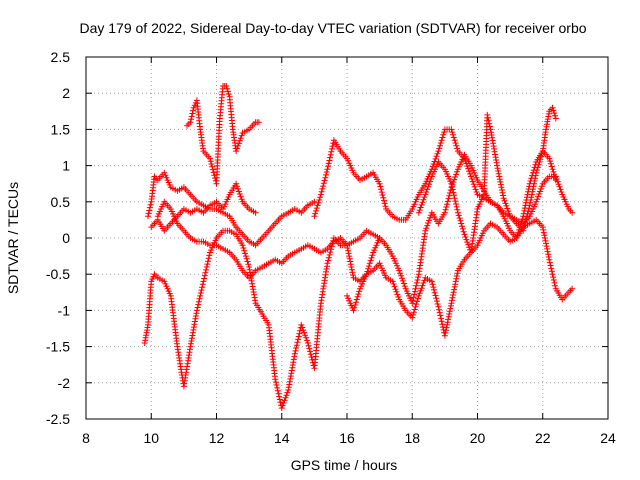 This screenshot has width=640, height=480. Describe the element at coordinates (66, 166) in the screenshot. I see `y-tick-label: 1` at that location.